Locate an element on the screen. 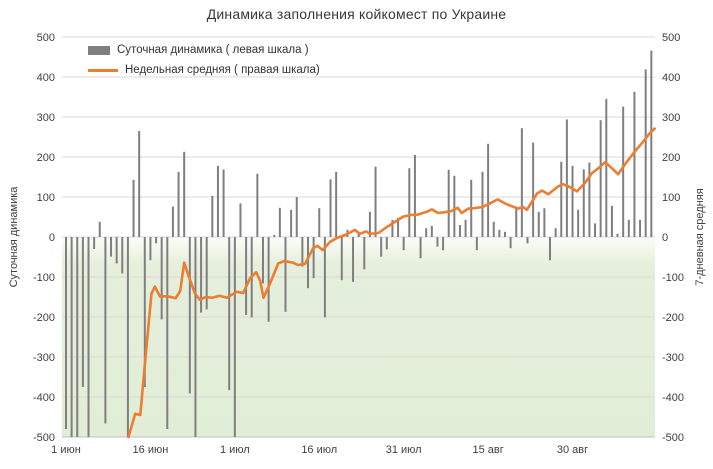  y-tick-label-right: -400 is located at coordinates (673, 398).